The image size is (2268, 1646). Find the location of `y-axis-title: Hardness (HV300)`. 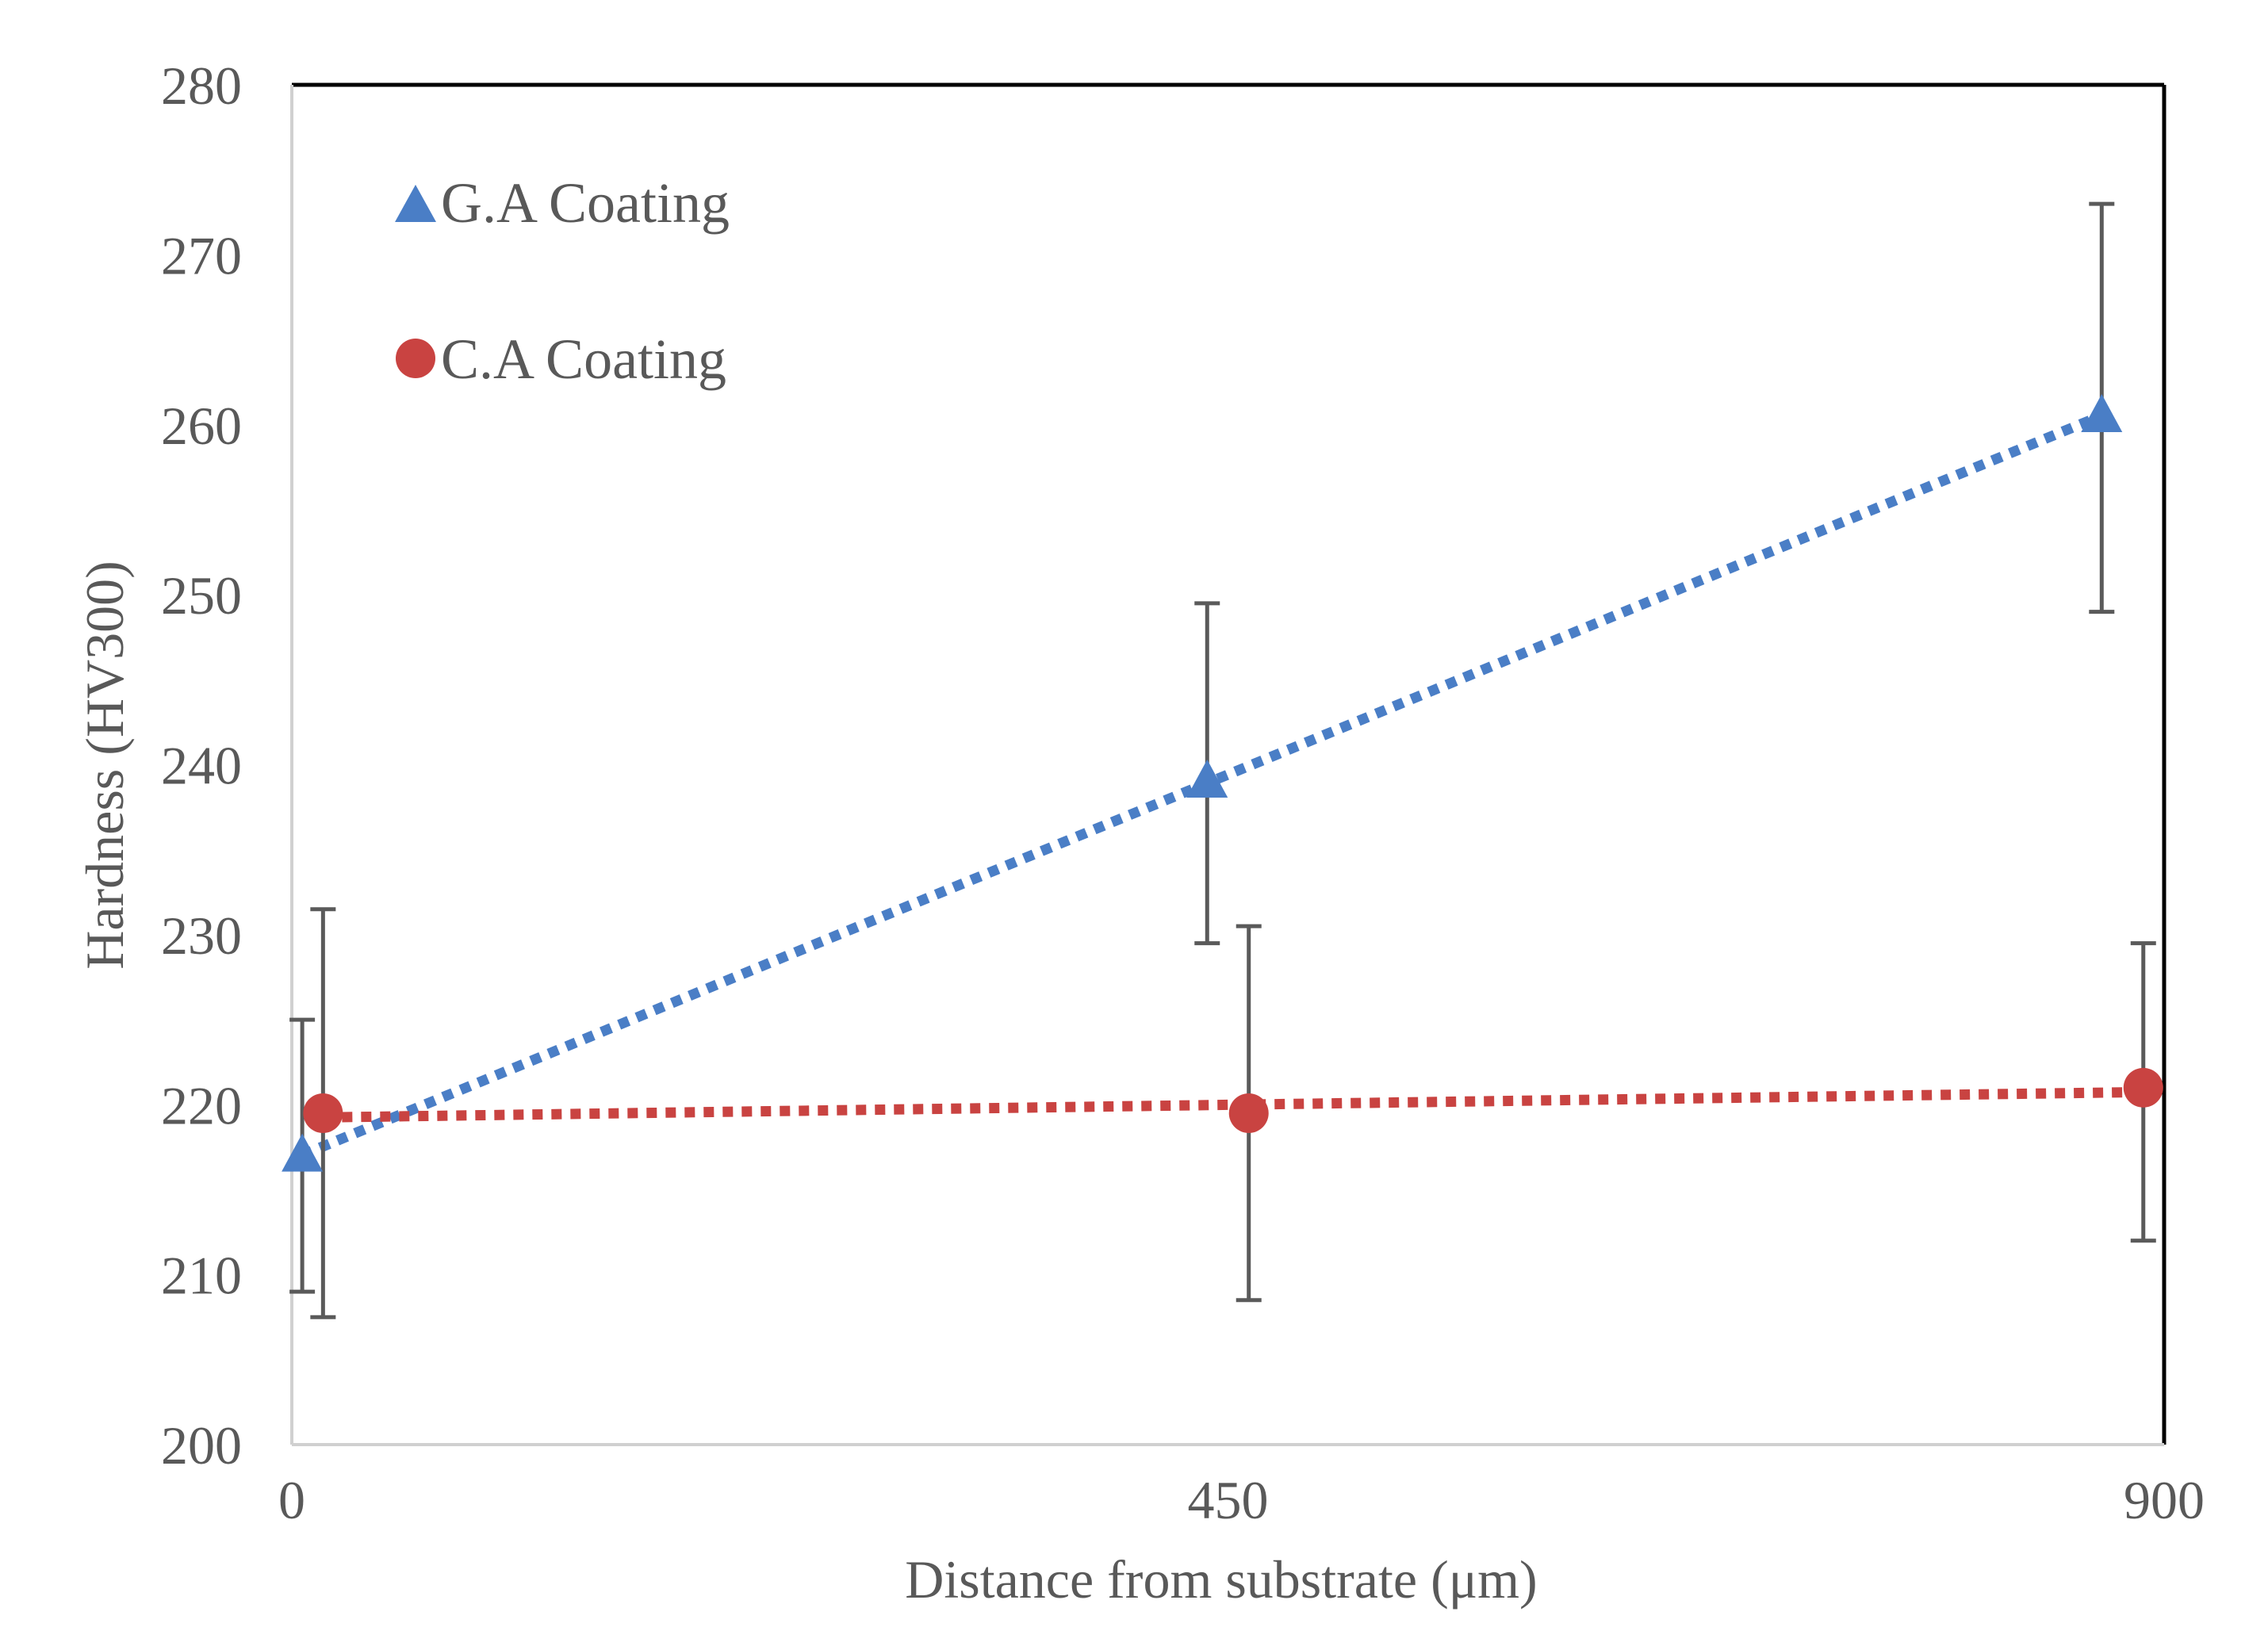

y-axis-title: Hardness (HV300) is located at coordinates (105, 765).